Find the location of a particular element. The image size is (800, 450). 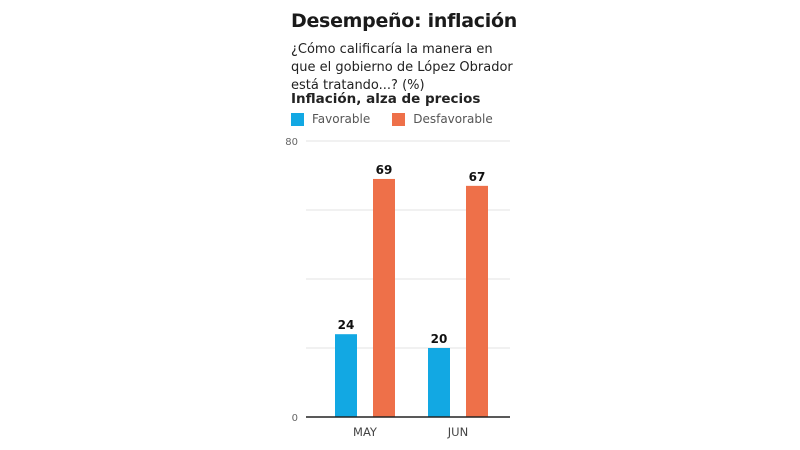

bar-desfavorable-may is located at coordinates (384, 297).